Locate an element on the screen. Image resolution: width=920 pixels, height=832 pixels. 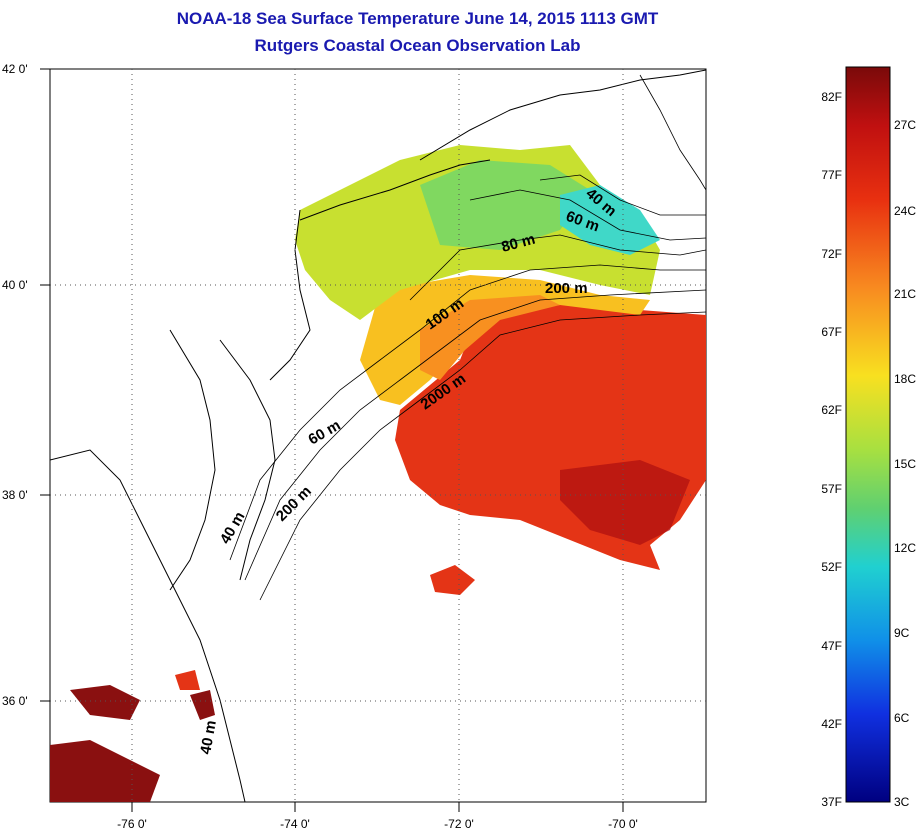
f-label: 72F is located at coordinates (831, 254).